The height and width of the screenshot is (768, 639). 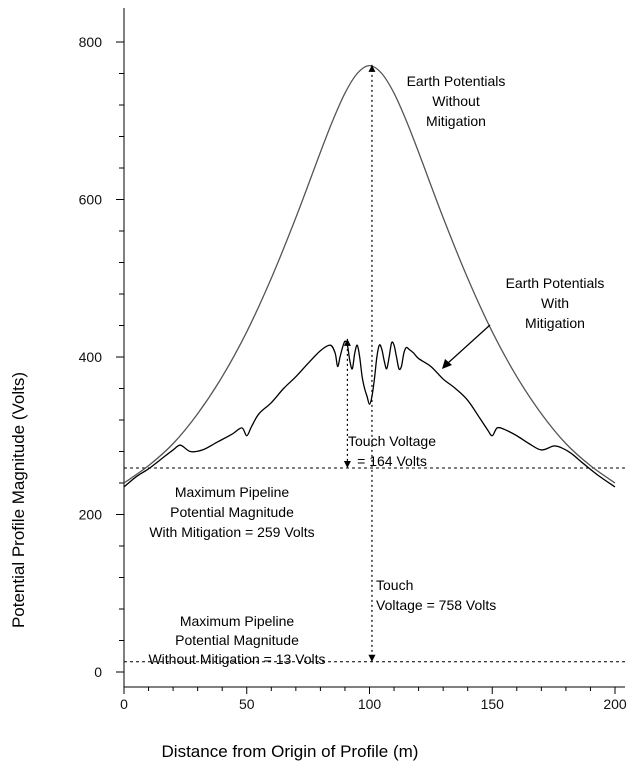 What do you see at coordinates (392, 461) in the screenshot?
I see `annotation-touch-164: = 164 Volts` at bounding box center [392, 461].